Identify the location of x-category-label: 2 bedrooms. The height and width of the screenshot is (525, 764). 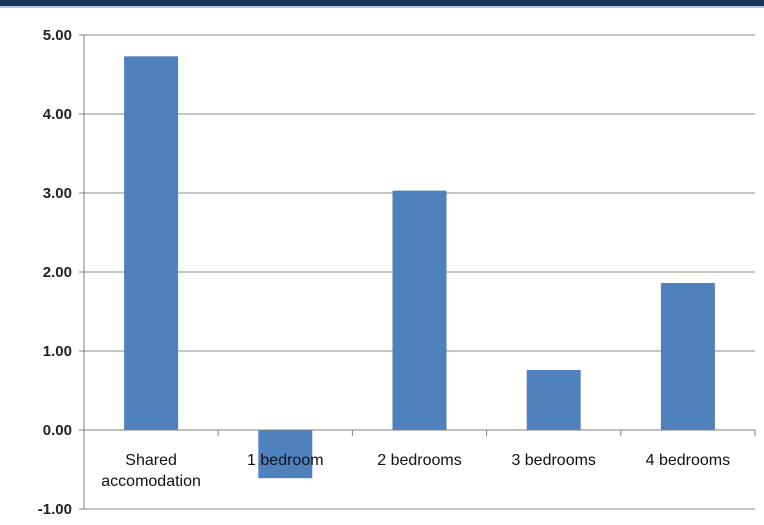
(419, 460).